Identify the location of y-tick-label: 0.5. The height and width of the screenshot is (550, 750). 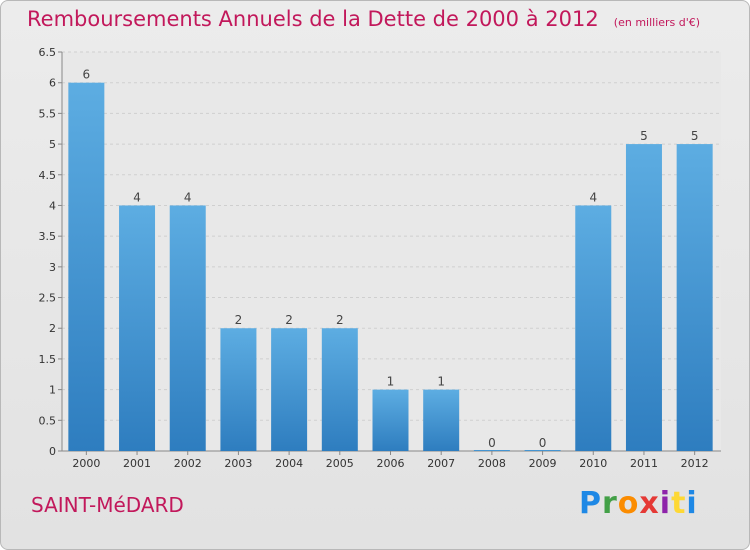
(48, 420).